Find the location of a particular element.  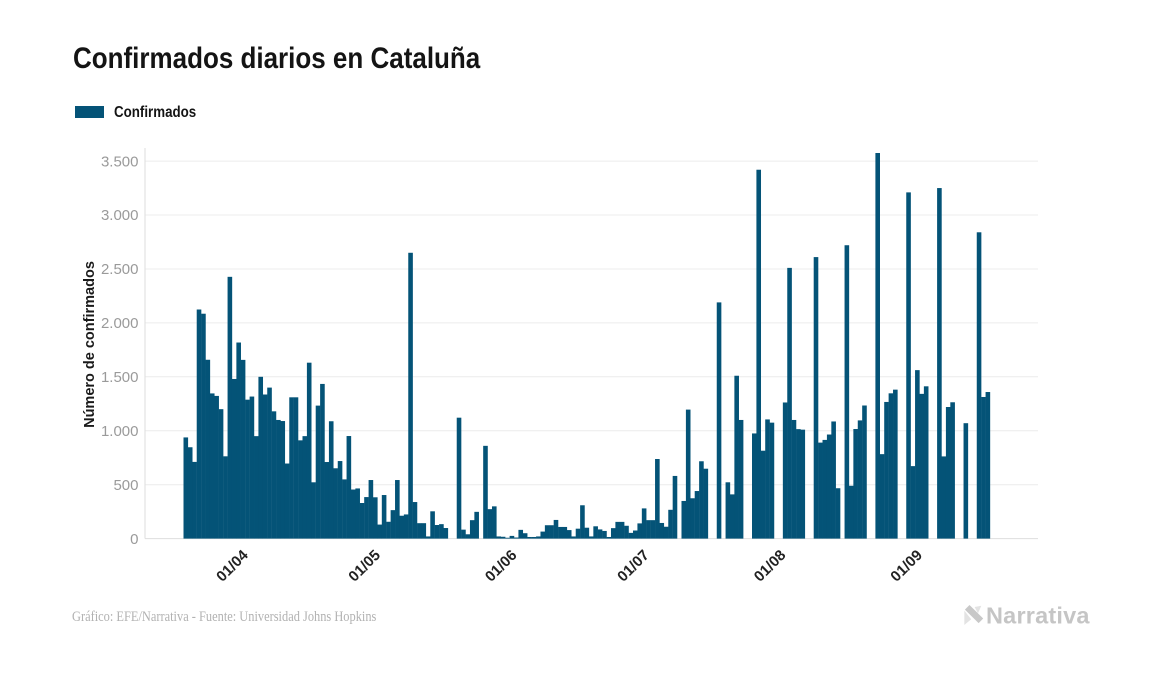

svg-text: 0 is located at coordinates (134, 539).